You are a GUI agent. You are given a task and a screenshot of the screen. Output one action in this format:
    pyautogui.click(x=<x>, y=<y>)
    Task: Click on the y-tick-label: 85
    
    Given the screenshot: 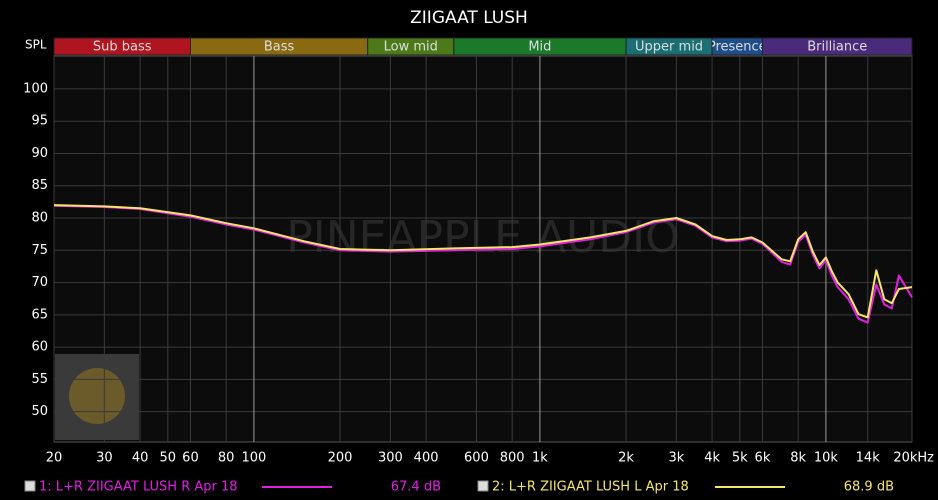 What is the action you would take?
    pyautogui.click(x=39, y=185)
    